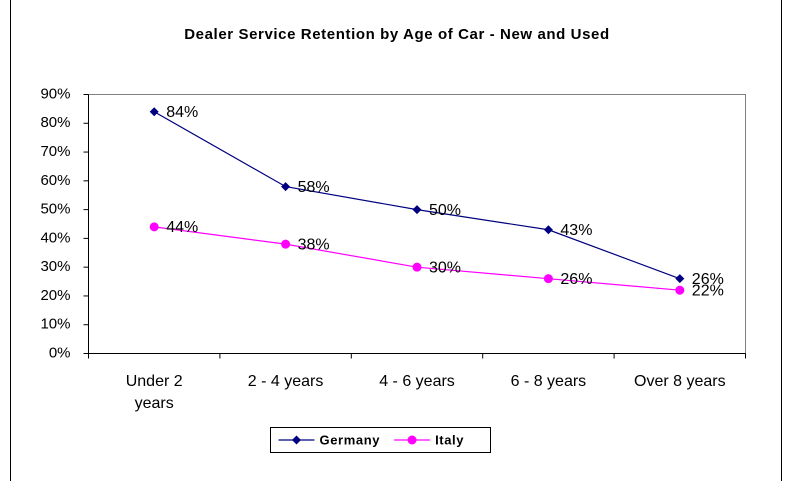 The image size is (792, 481). What do you see at coordinates (55, 122) in the screenshot?
I see `y-tick-label: 80%` at bounding box center [55, 122].